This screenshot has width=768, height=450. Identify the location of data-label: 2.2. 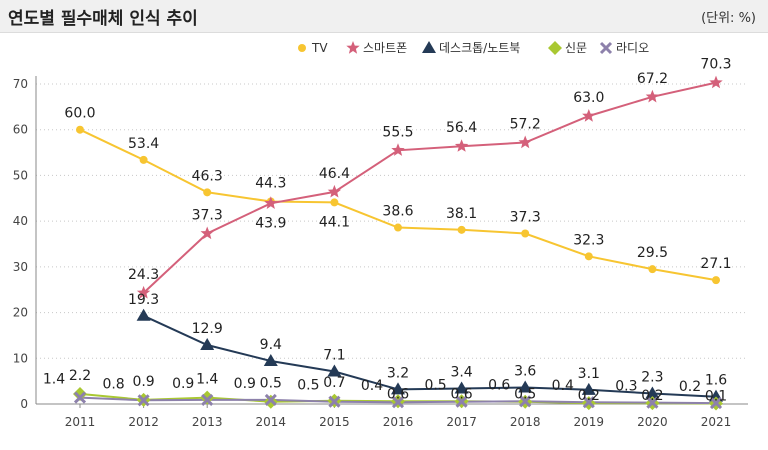
(80, 376).